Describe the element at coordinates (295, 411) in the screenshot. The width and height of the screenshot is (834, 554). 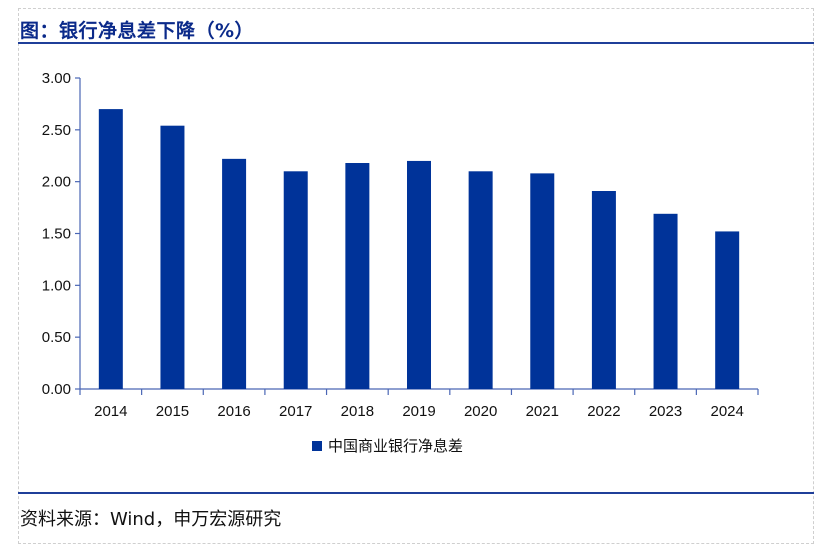
I see `x-tick-label: 2017` at that location.